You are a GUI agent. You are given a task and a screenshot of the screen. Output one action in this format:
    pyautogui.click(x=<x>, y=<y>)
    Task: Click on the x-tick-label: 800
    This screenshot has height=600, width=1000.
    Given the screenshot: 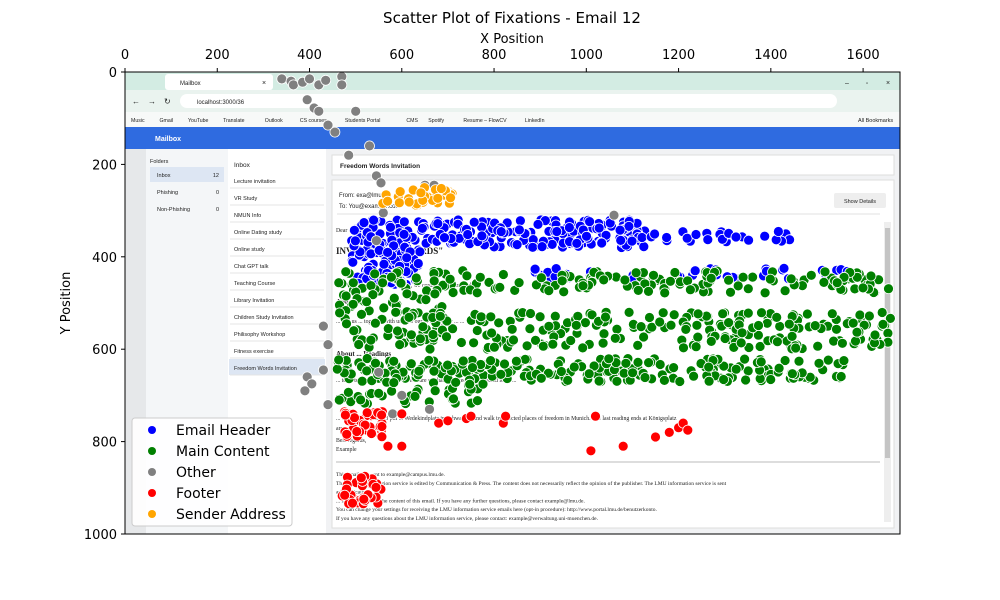 What is the action you would take?
    pyautogui.click(x=494, y=55)
    